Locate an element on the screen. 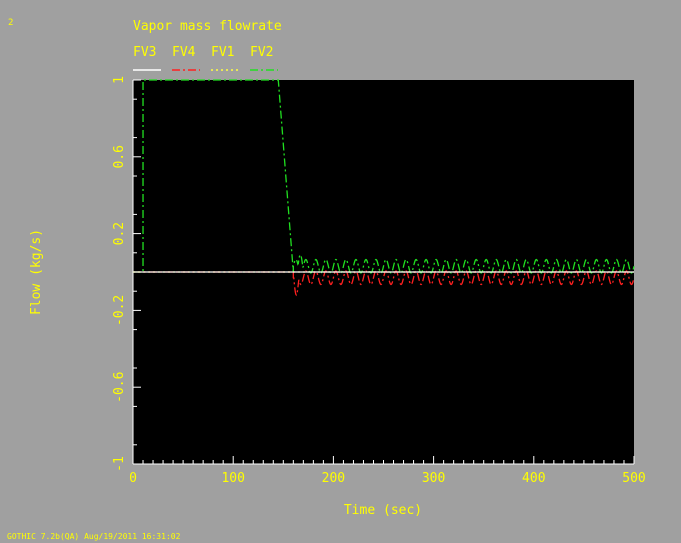  y-tick-label: -0.6 is located at coordinates (119, 387).